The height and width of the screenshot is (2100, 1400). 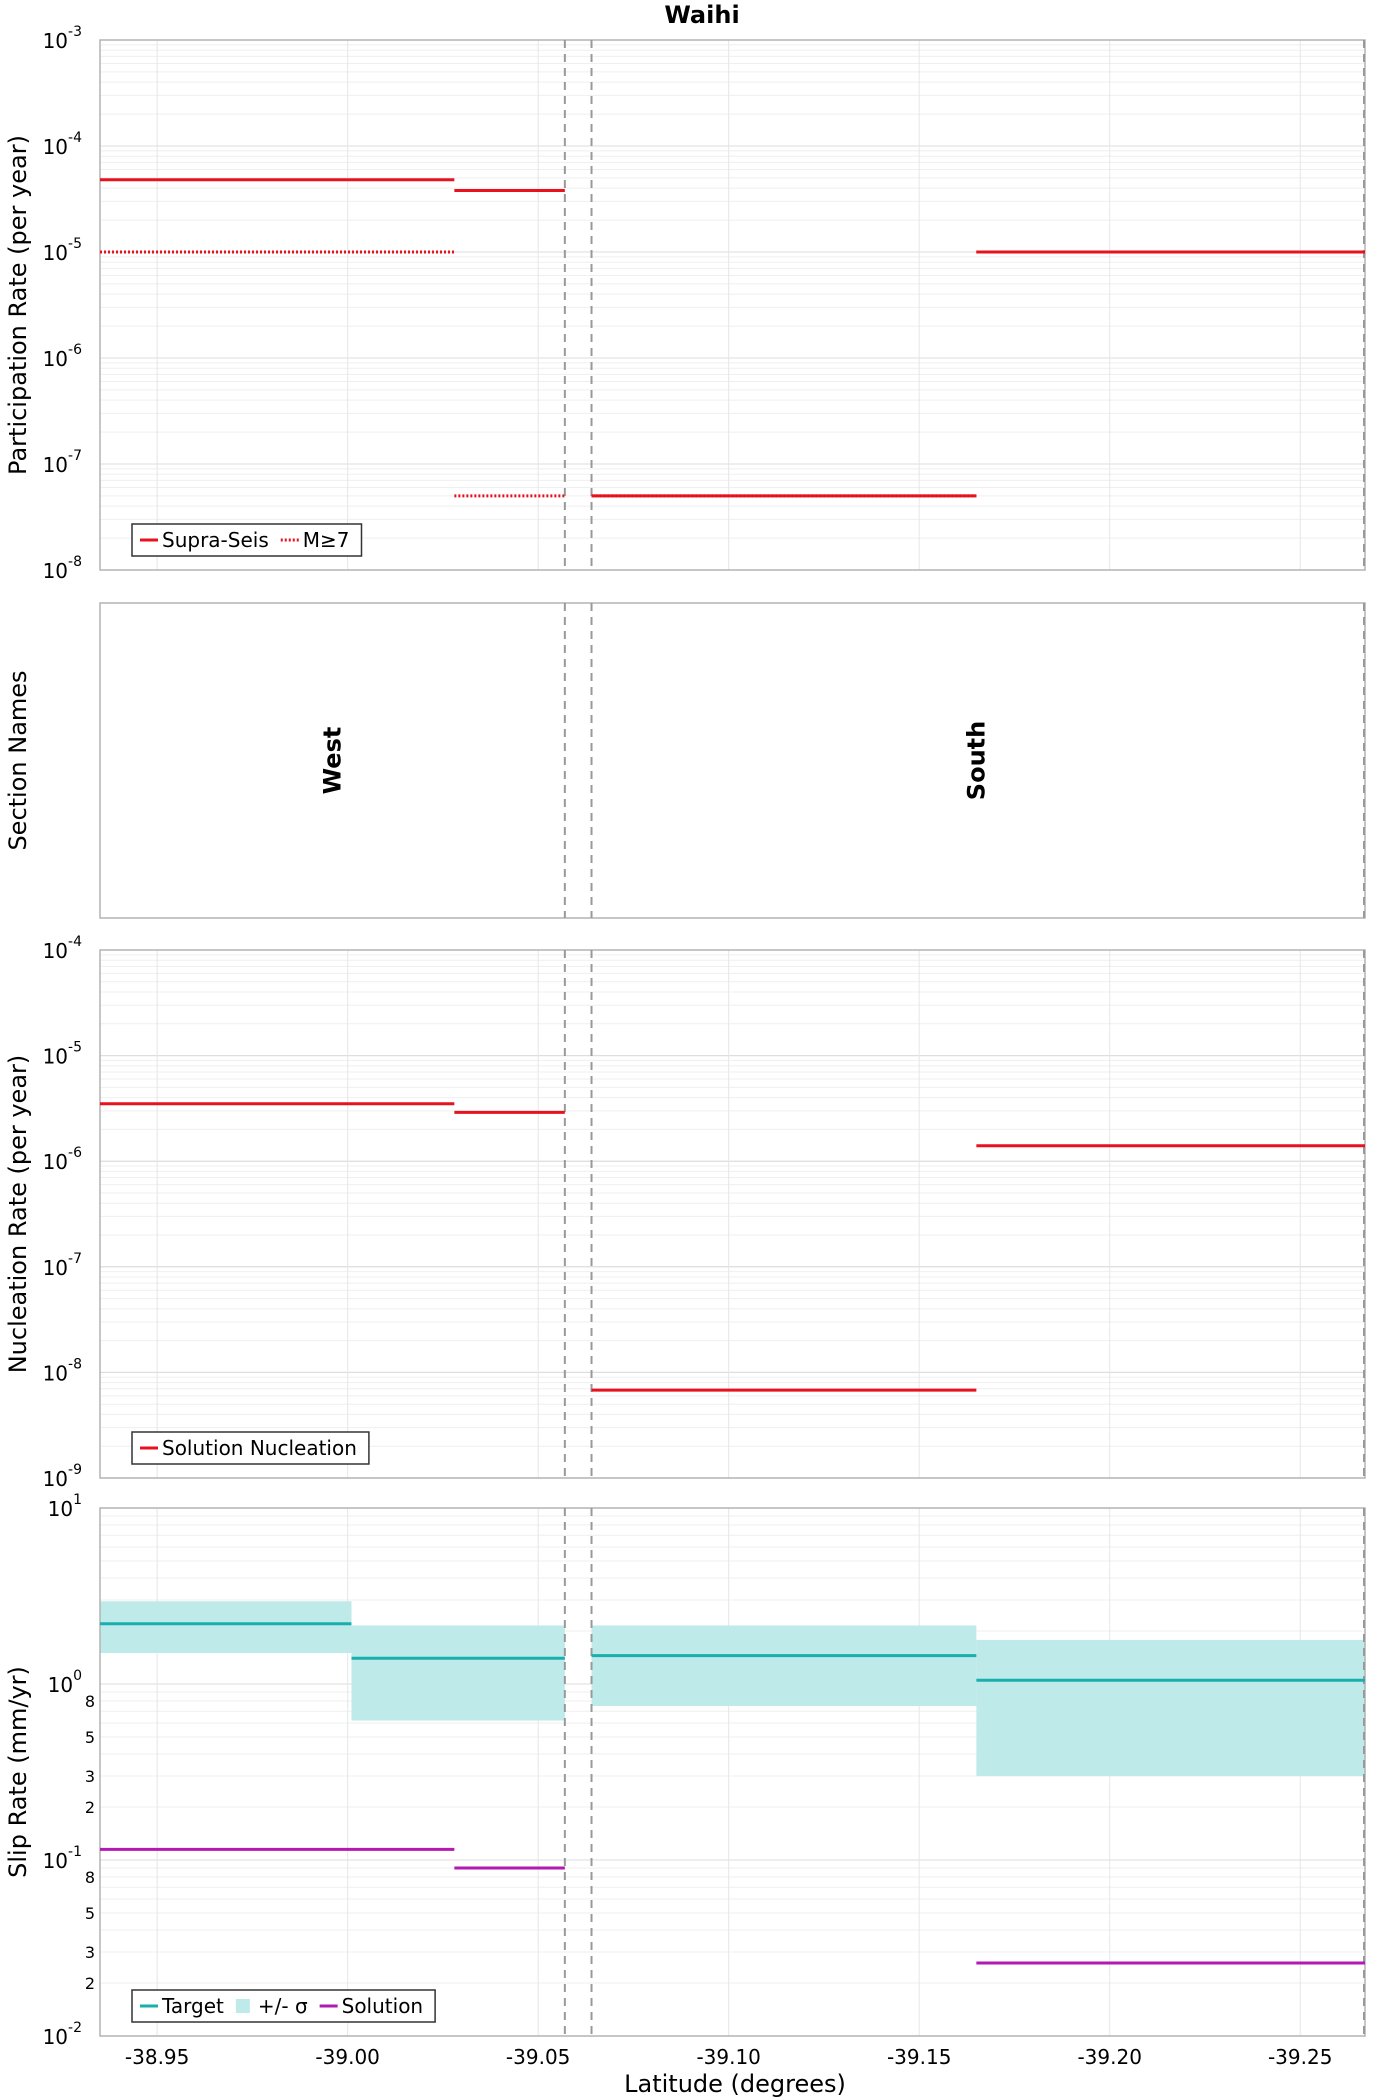 I want to click on section-name-label: South, so click(x=976, y=760).